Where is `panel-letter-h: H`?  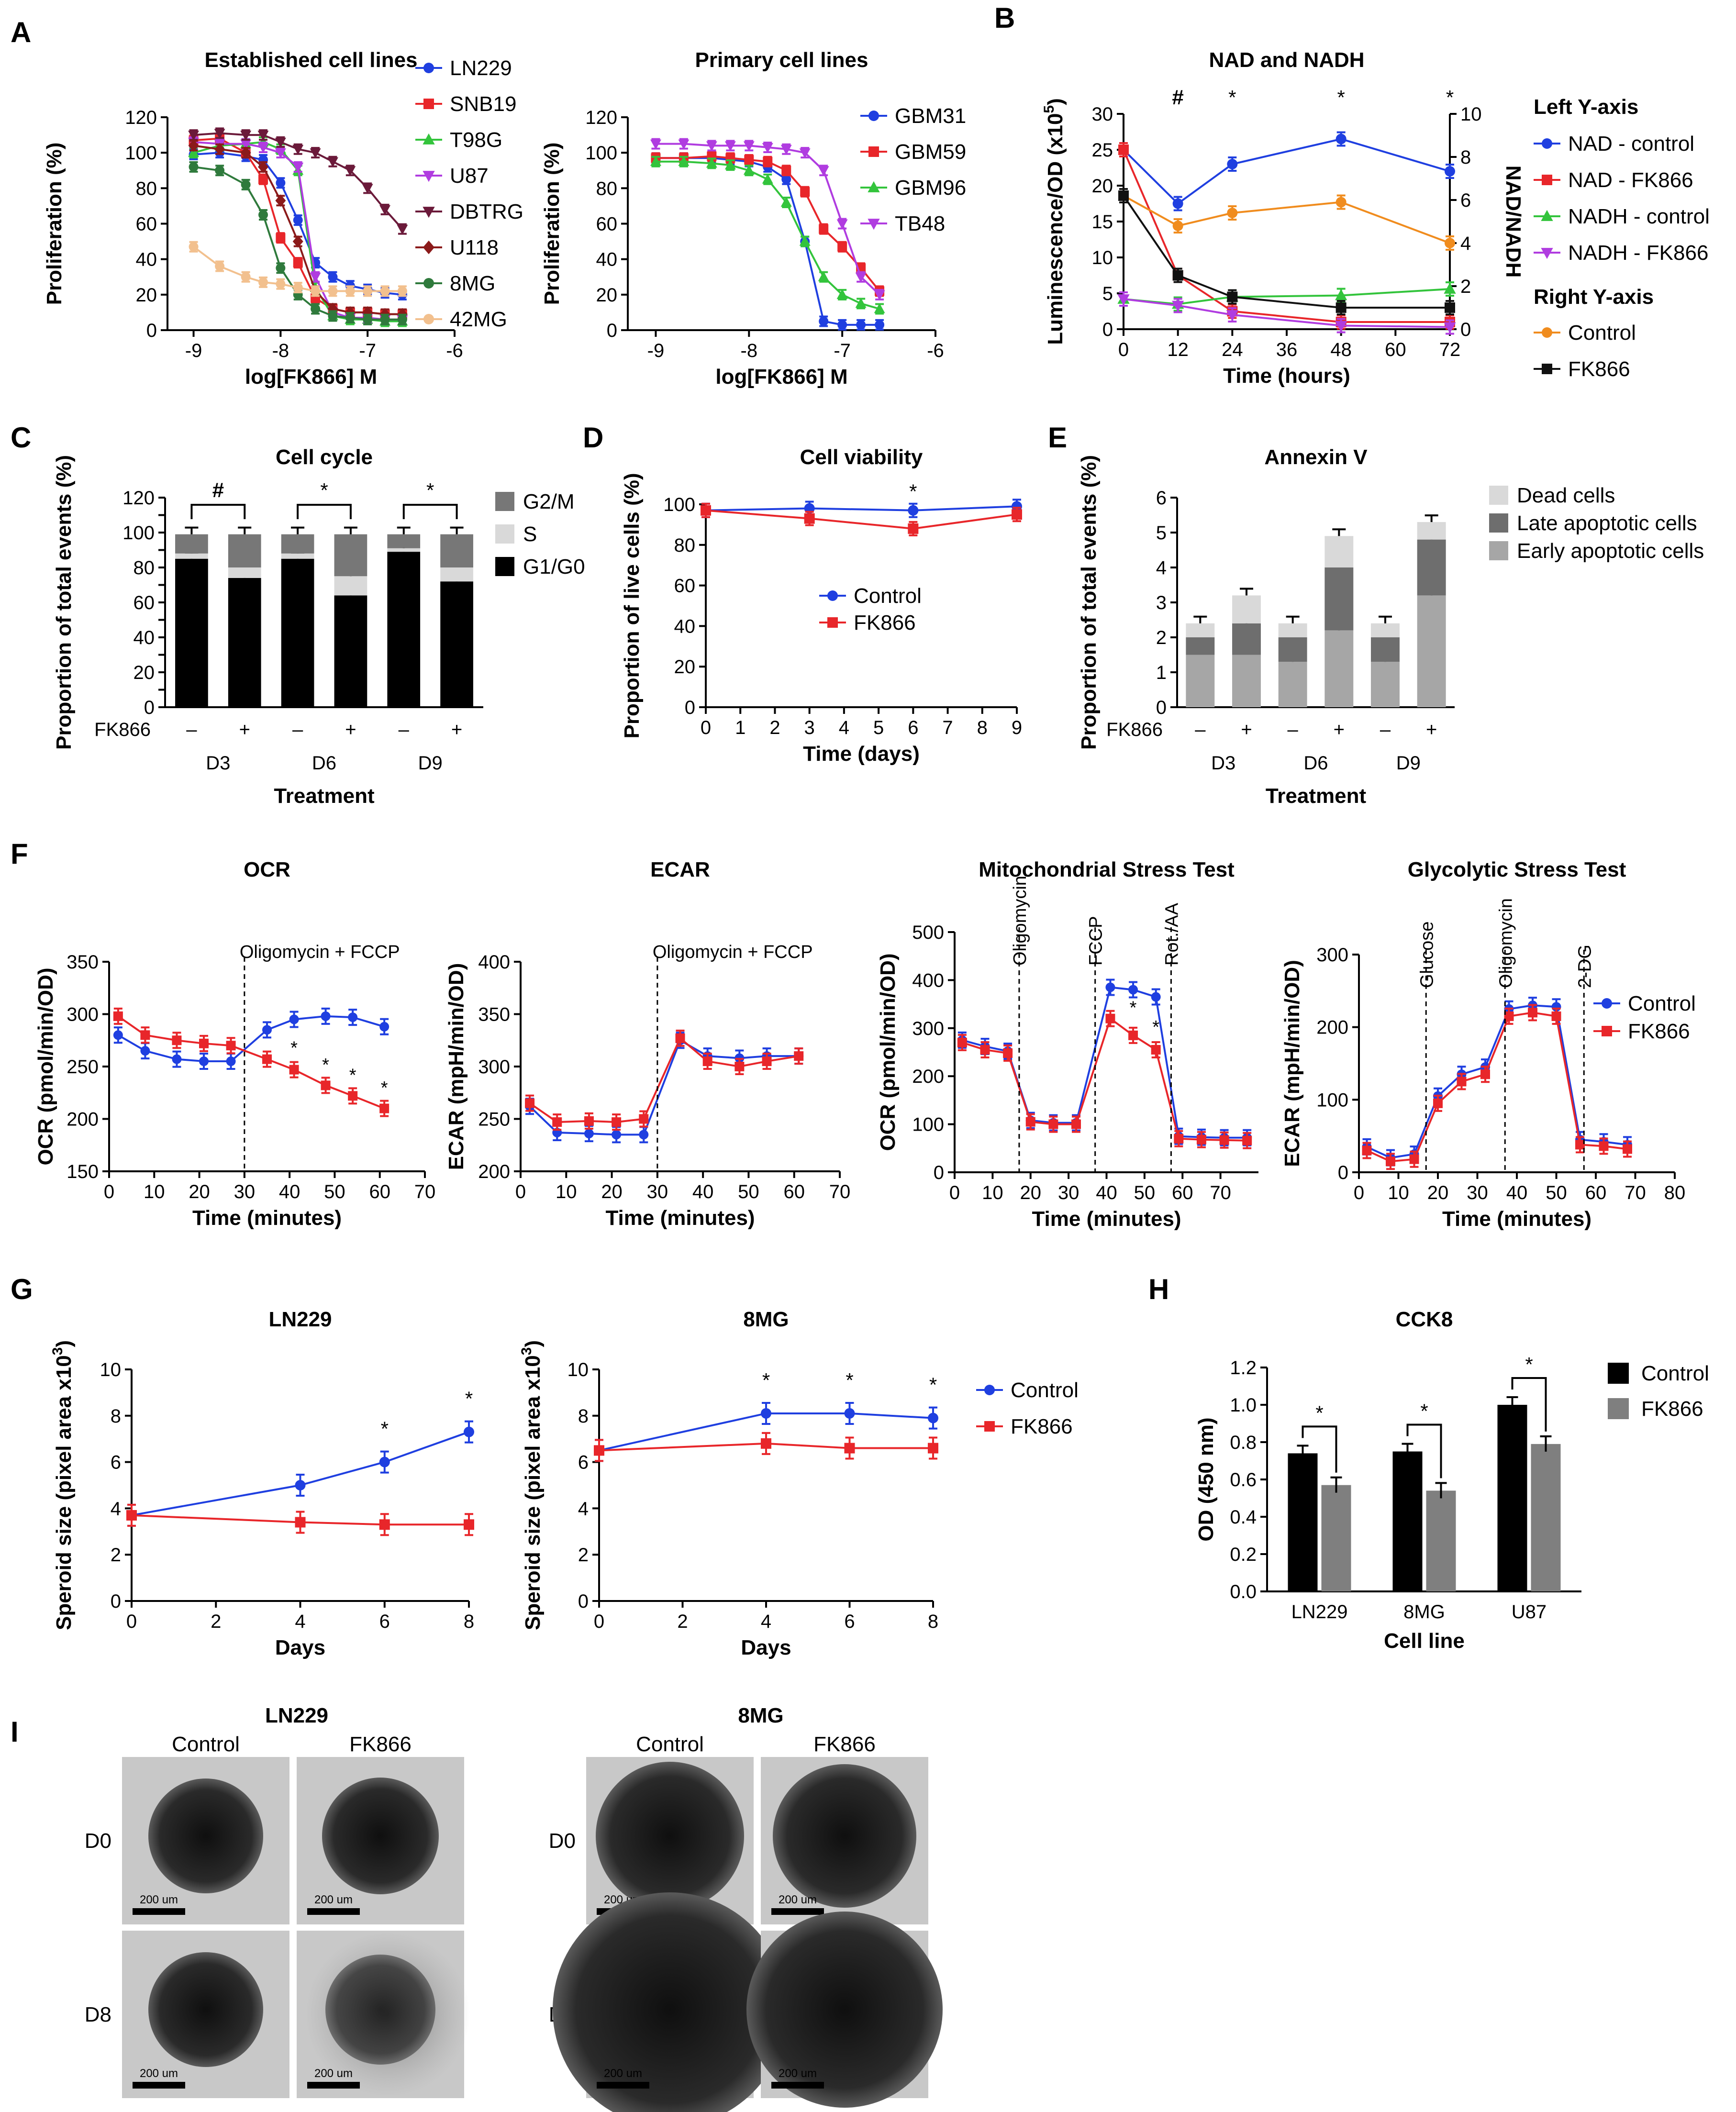 panel-letter-h: H is located at coordinates (1158, 1289).